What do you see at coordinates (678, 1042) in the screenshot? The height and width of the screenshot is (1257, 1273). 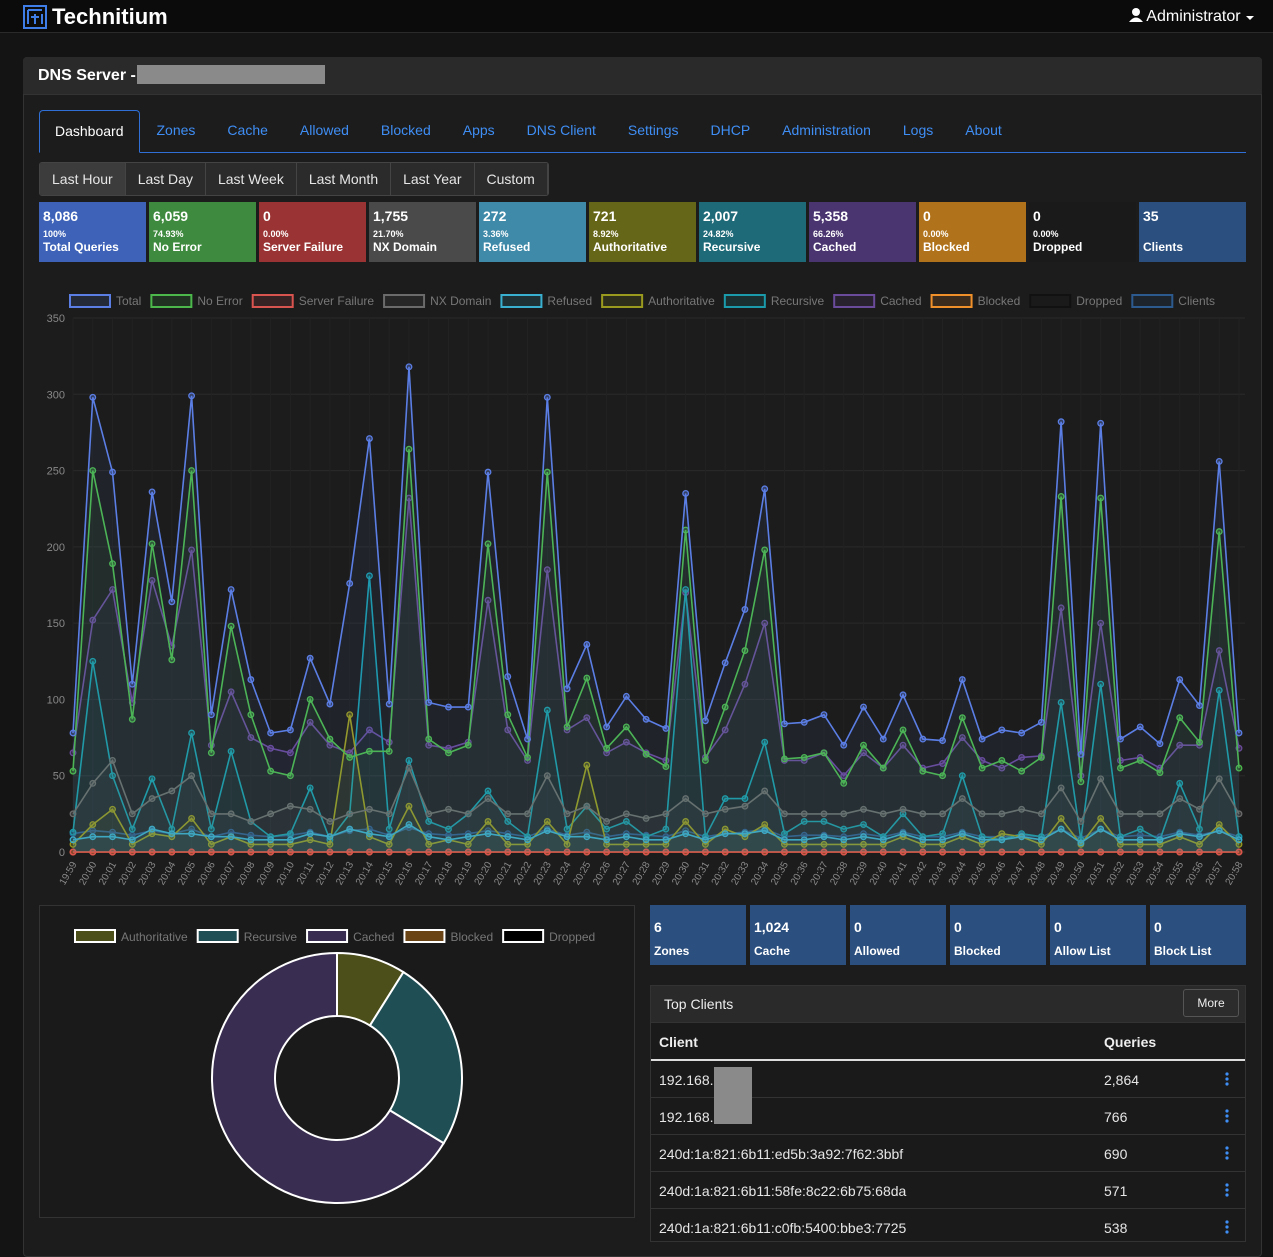 I see `column-header: Client` at bounding box center [678, 1042].